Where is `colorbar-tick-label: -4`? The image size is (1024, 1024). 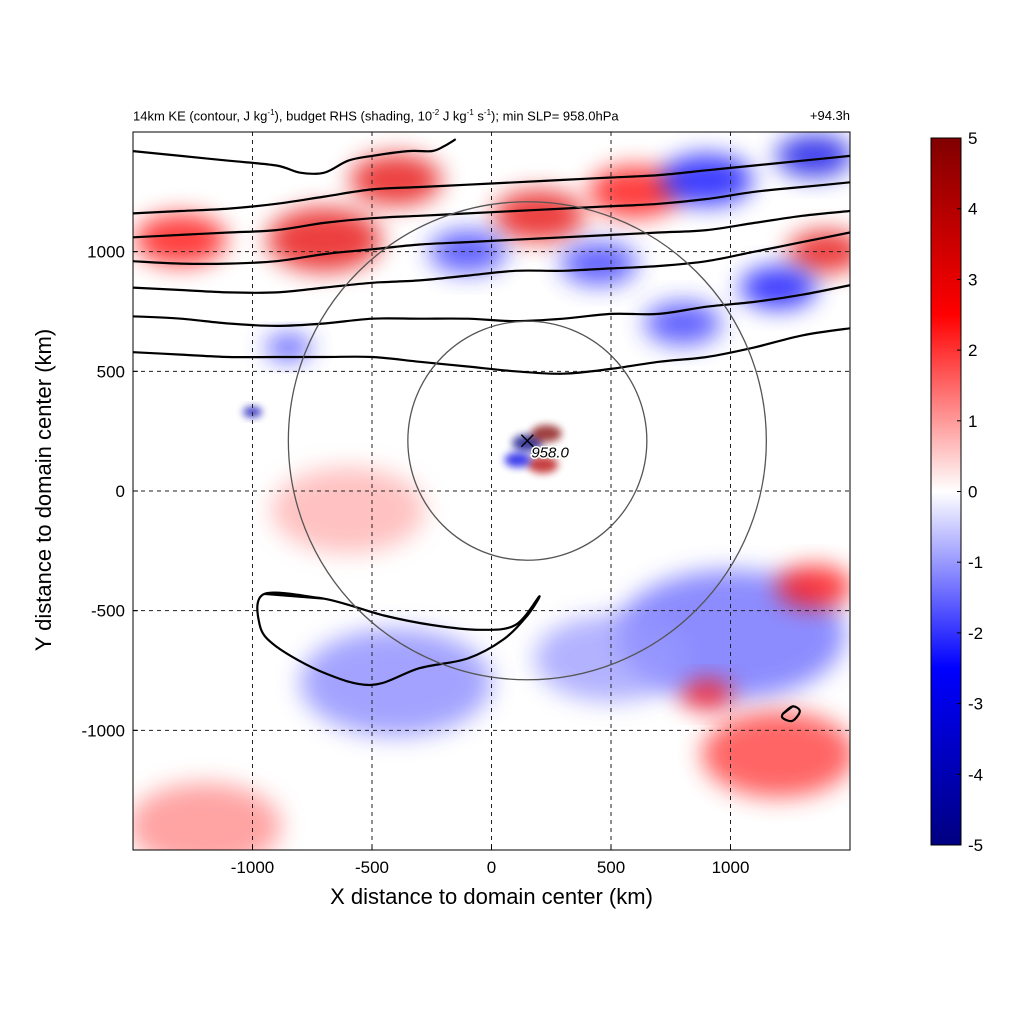
colorbar-tick-label: -4 is located at coordinates (975, 774).